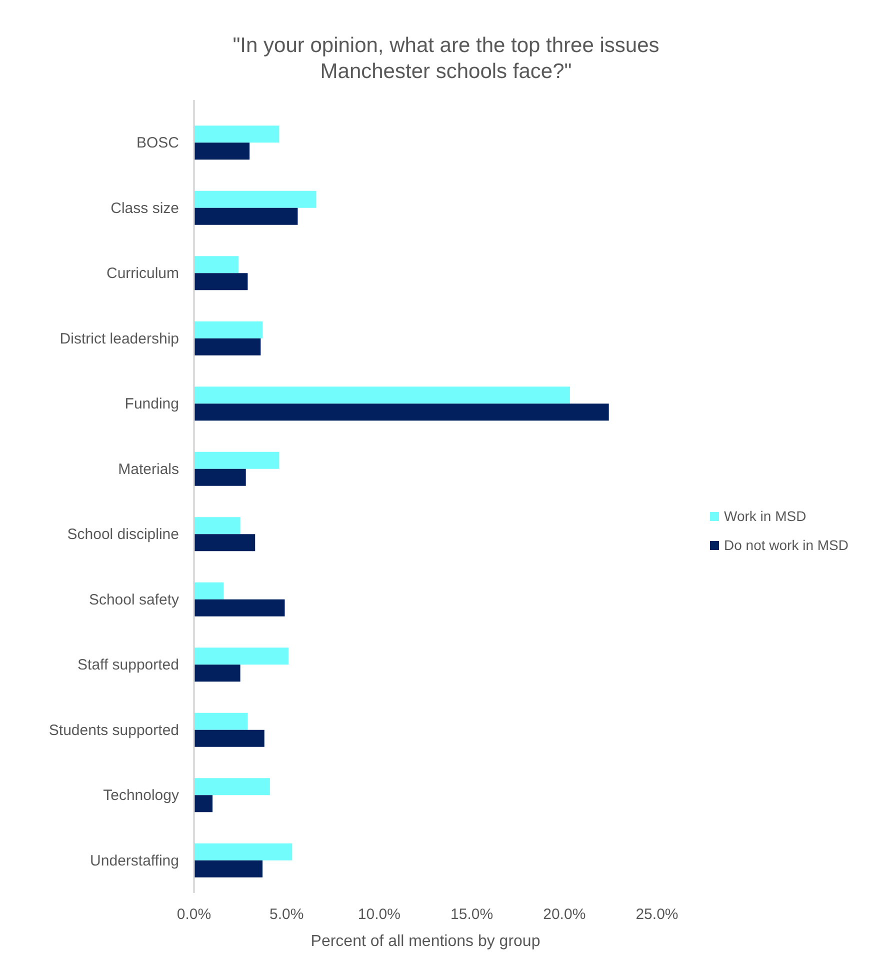 This screenshot has height=960, width=892. What do you see at coordinates (128, 665) in the screenshot?
I see `y-tick-label: Staff supported` at bounding box center [128, 665].